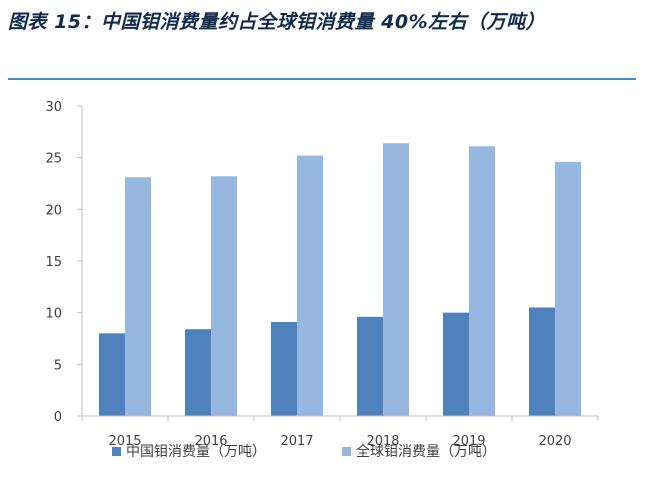  What do you see at coordinates (304, 451) in the screenshot?
I see `legend: 中国钼消费量（万吨） 全球钼消费量（万吨）` at bounding box center [304, 451].